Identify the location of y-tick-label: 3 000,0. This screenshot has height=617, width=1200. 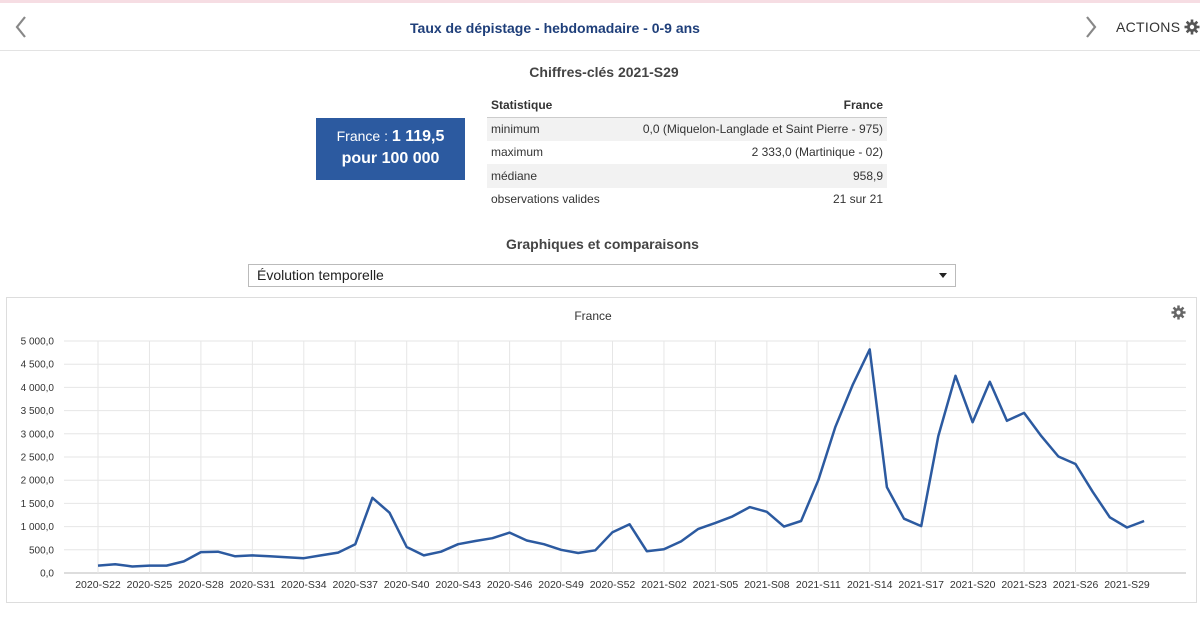
(38, 434).